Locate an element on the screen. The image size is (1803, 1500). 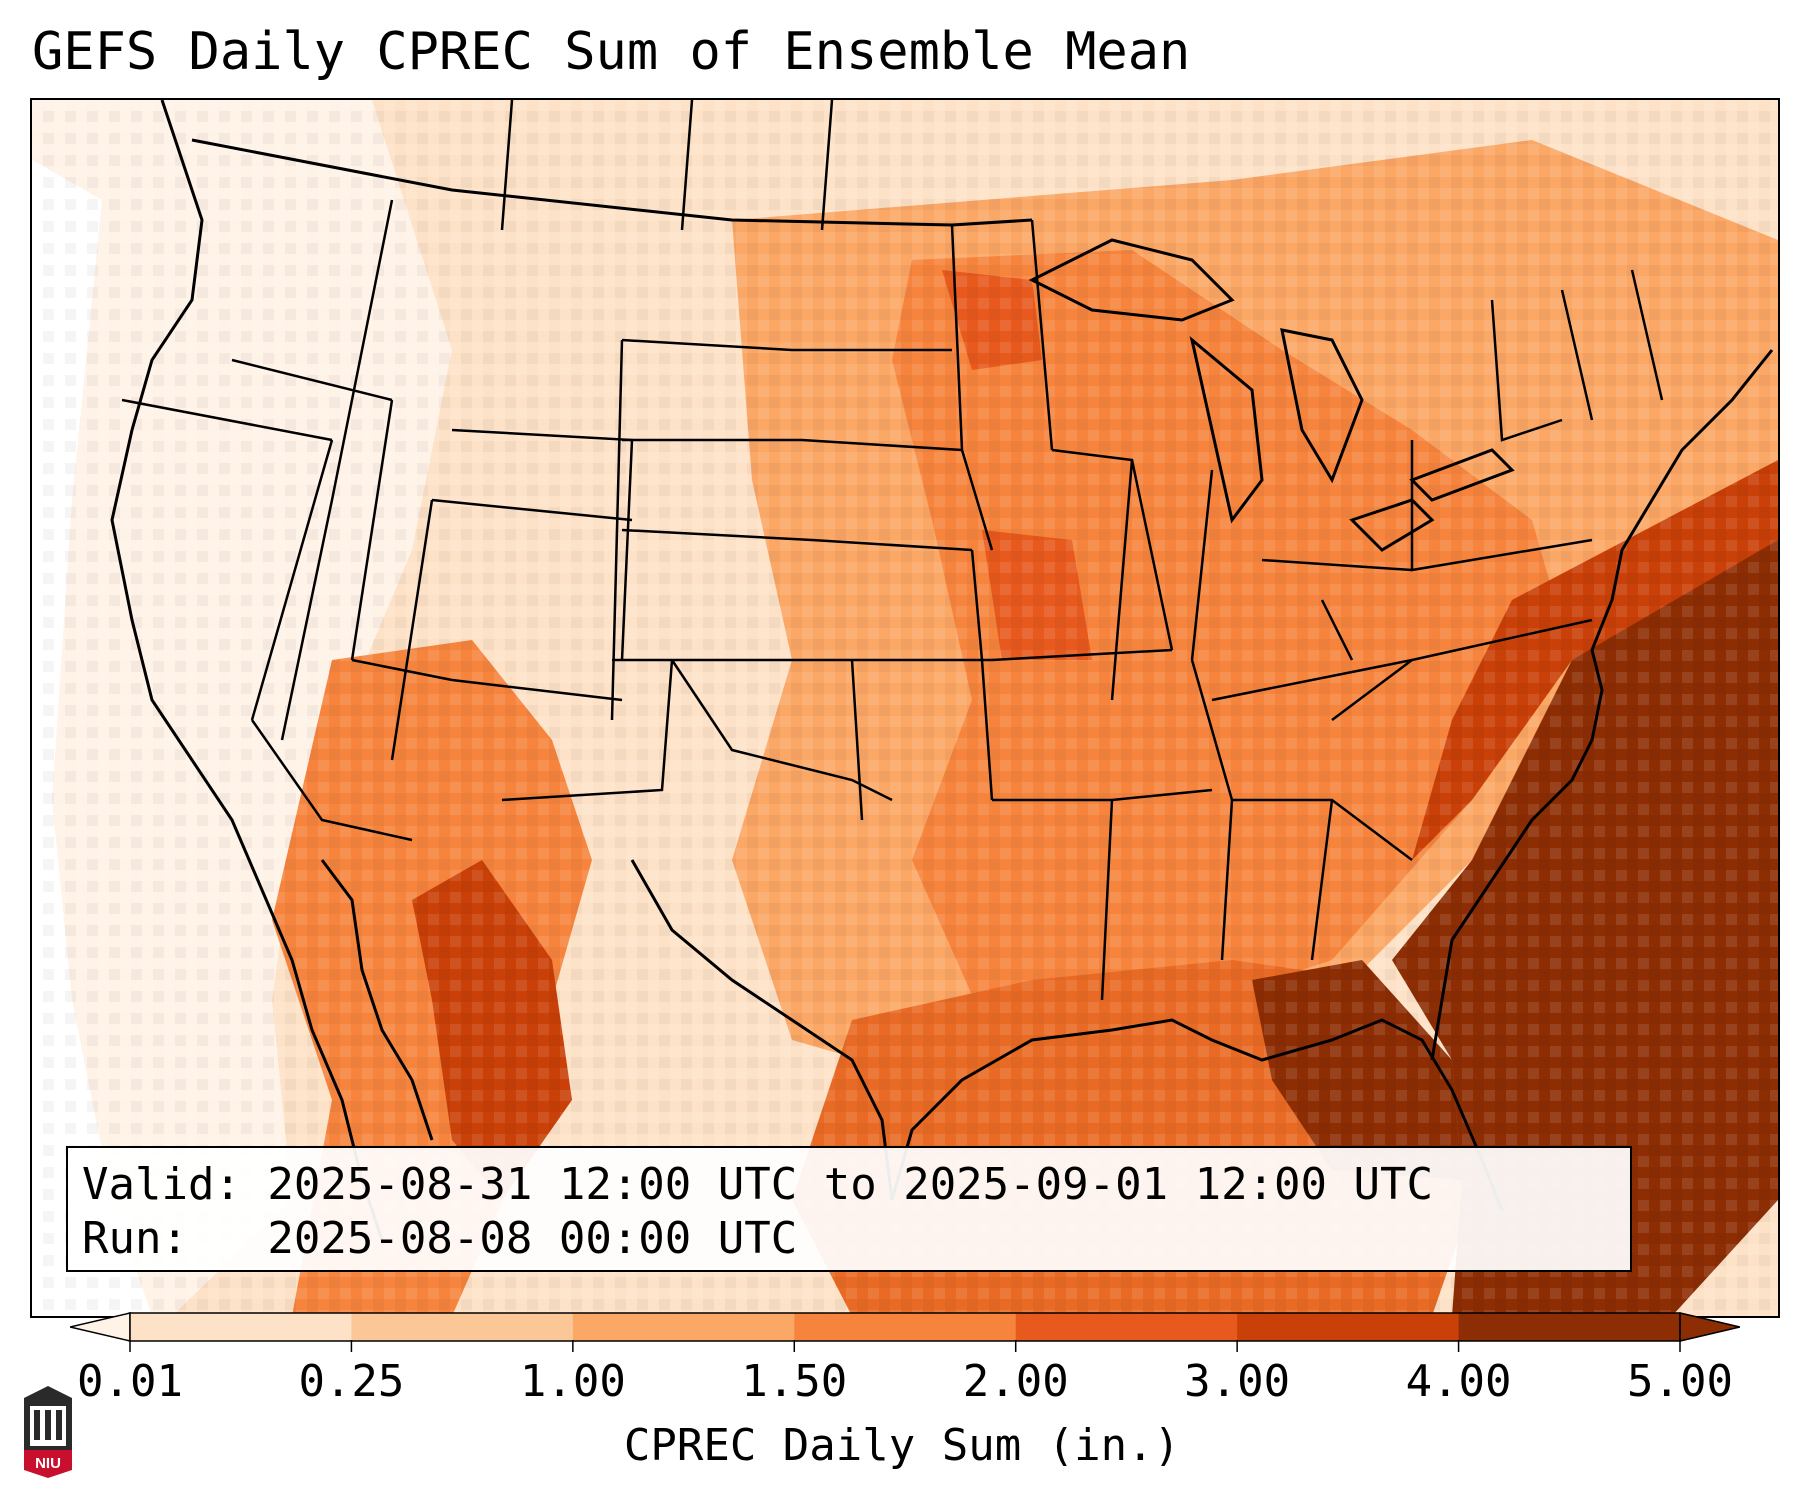
colorbar-outline is located at coordinates (905, 1327).